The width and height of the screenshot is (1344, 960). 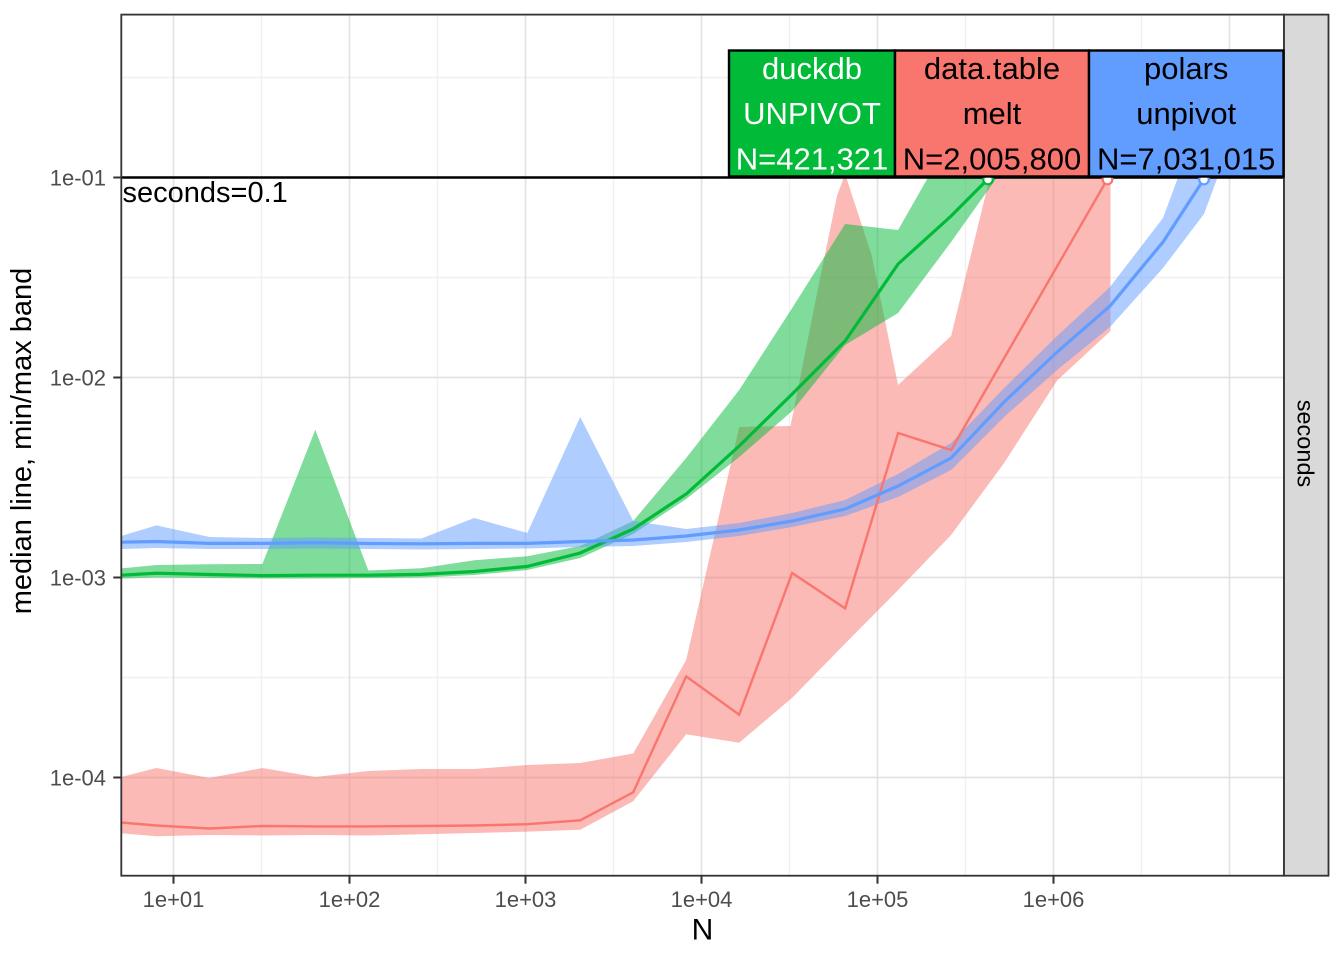 I want to click on svg-text: 1e+05, so click(x=878, y=899).